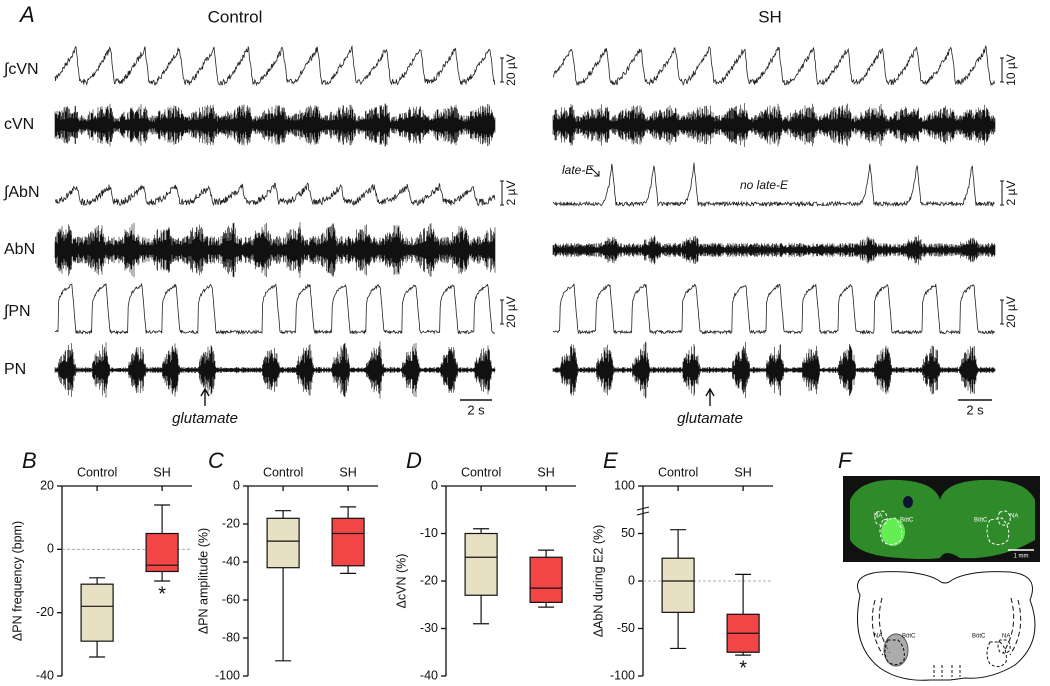 Image resolution: width=1050 pixels, height=686 pixels. I want to click on annotation: no late-E, so click(764, 185).